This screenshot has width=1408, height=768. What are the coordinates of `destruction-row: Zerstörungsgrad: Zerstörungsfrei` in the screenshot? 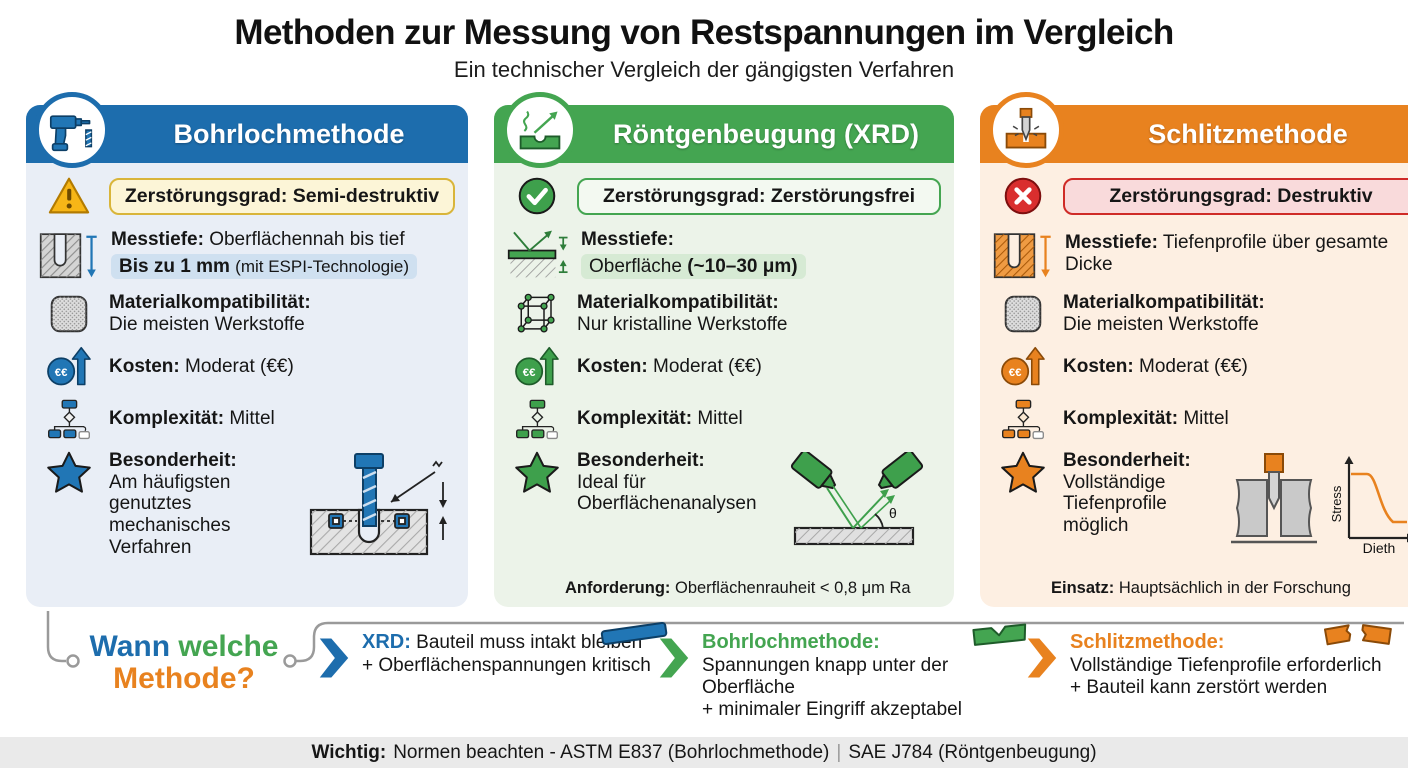 It's located at (724, 196).